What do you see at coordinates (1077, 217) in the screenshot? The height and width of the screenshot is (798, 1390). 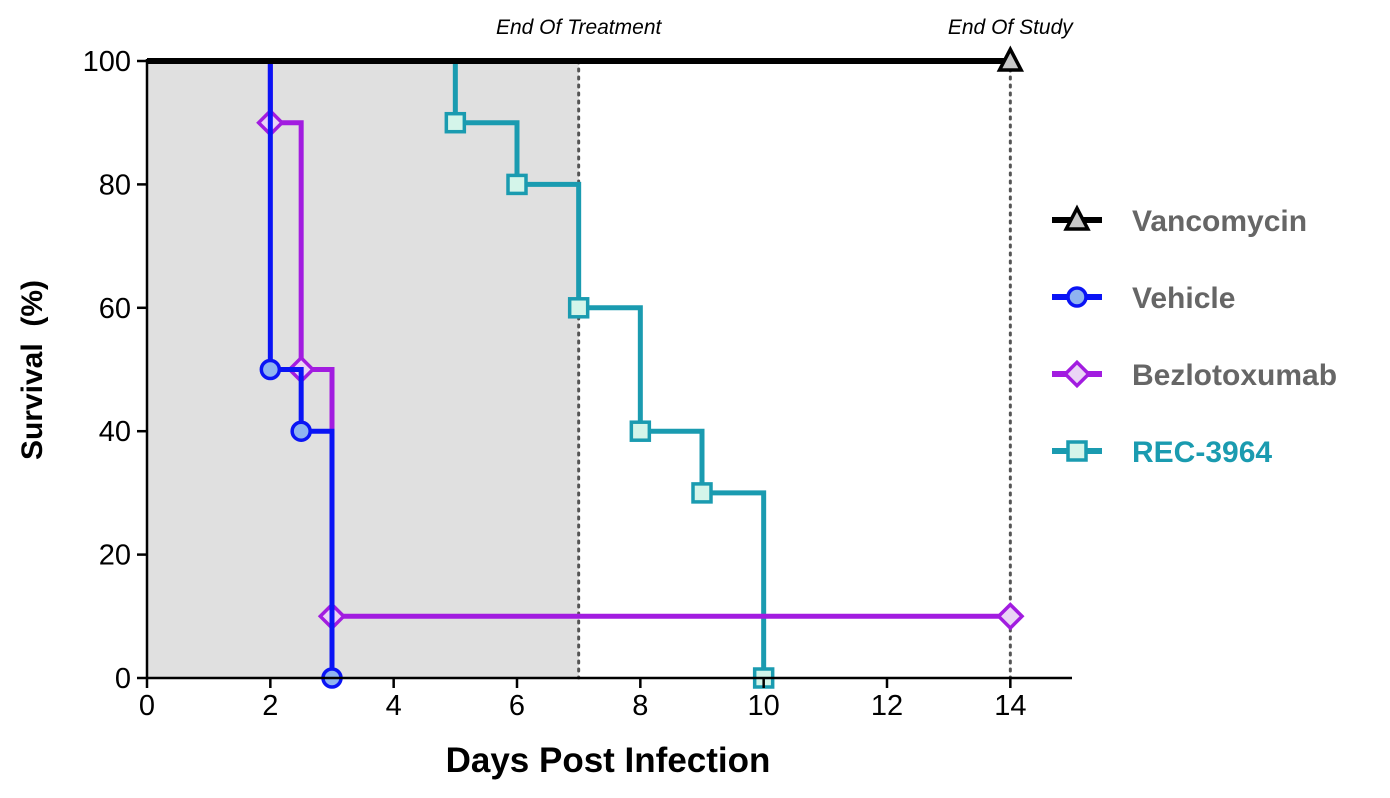 I see `legend-marker-triangle-icon` at bounding box center [1077, 217].